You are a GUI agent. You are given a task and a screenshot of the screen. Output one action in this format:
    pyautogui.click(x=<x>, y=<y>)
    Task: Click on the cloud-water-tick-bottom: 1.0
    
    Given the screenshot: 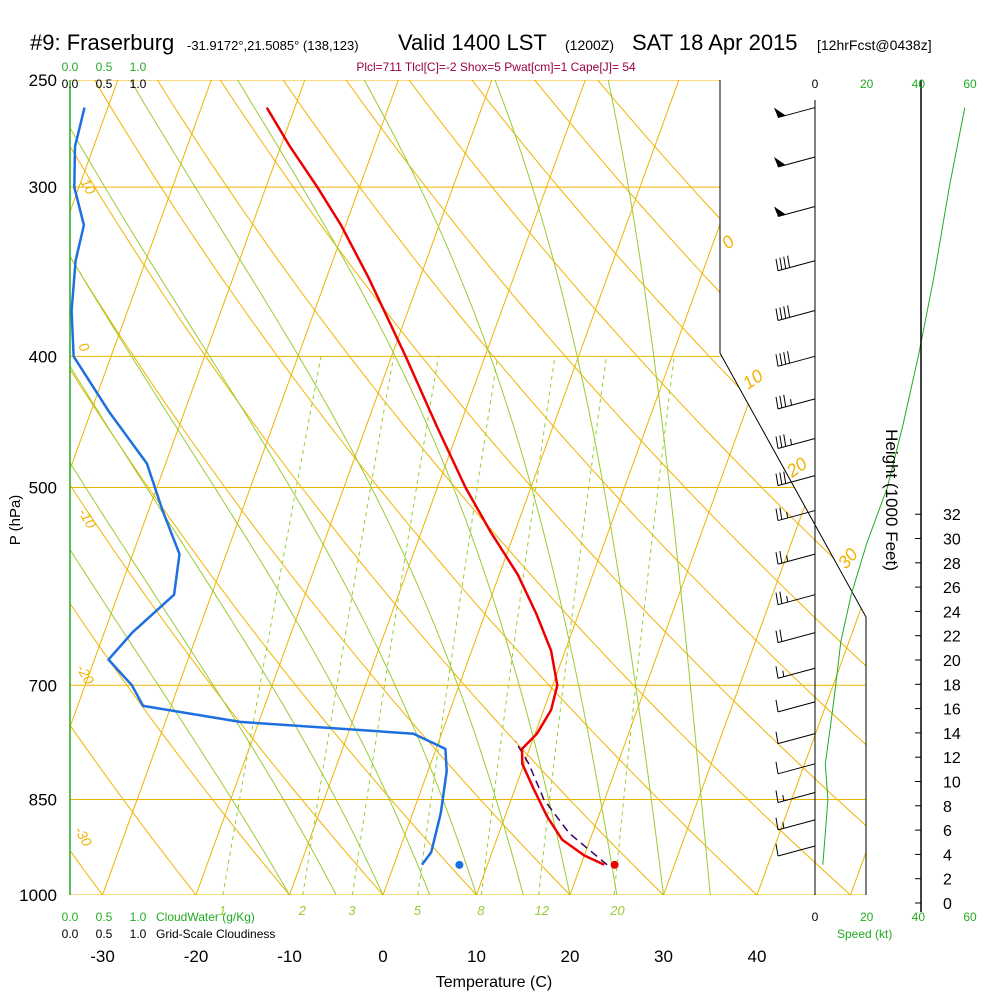 What is the action you would take?
    pyautogui.click(x=138, y=917)
    